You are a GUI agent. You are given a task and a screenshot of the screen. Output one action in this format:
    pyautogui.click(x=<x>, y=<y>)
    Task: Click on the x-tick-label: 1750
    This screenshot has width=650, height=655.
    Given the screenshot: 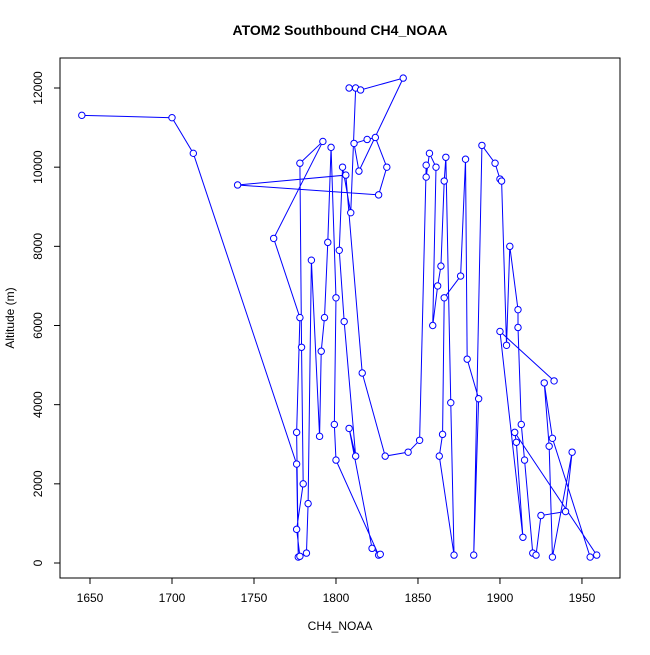 What is the action you would take?
    pyautogui.click(x=254, y=598)
    